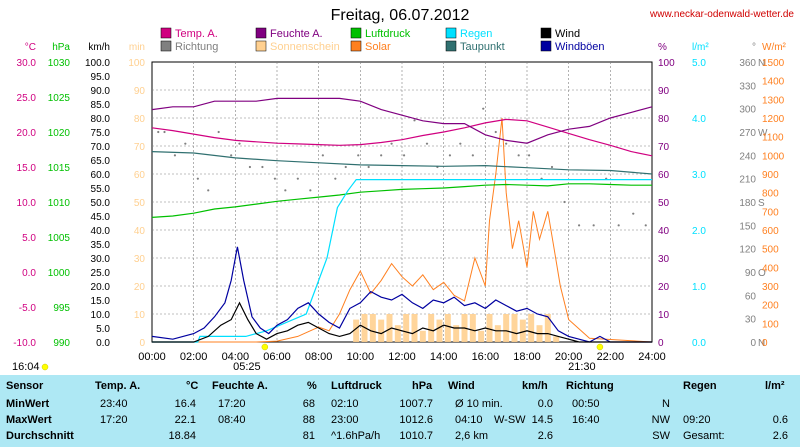 This screenshot has width=800, height=447. I want to click on axis-tick-temp: 15.0, so click(27, 168).